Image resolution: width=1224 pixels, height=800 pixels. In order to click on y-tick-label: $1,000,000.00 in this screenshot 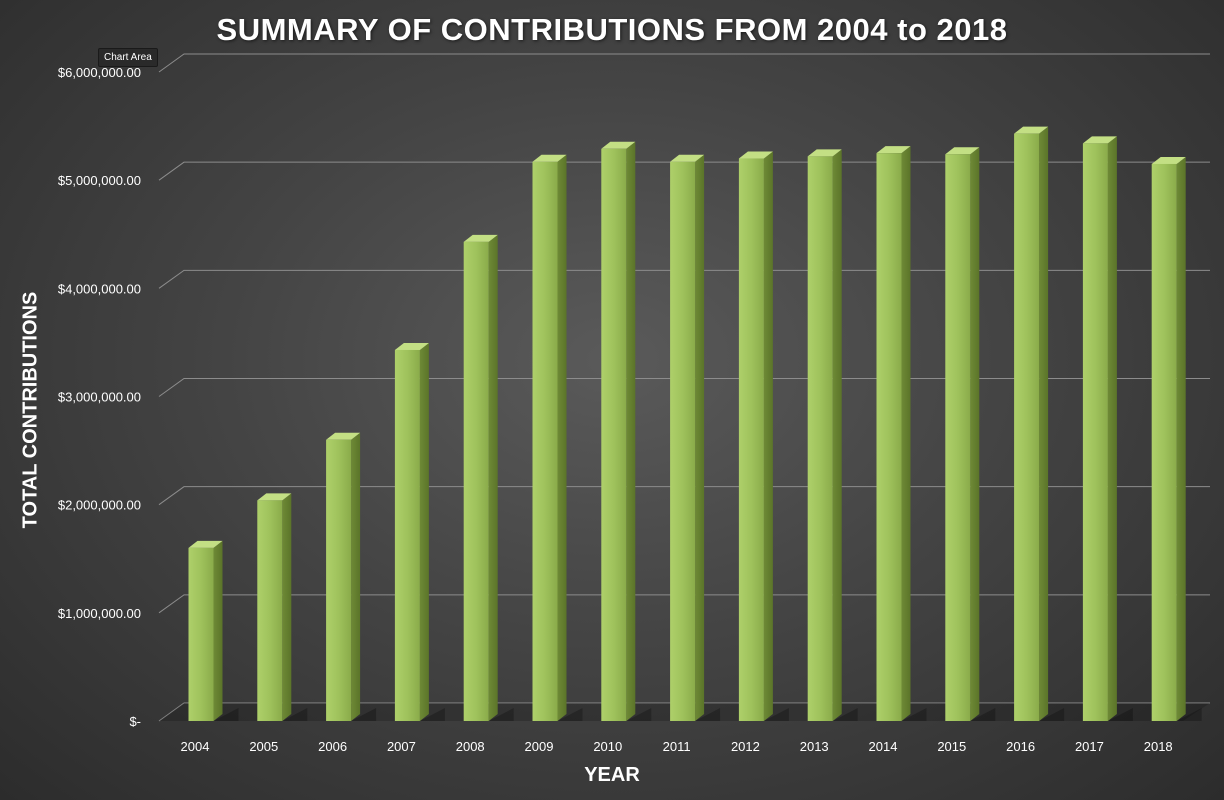, I will do `click(99, 613)`.